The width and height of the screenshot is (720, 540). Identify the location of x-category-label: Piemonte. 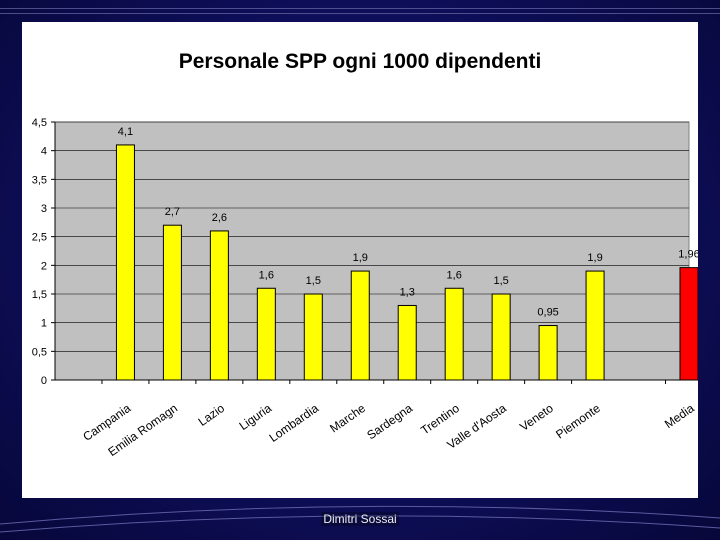
(578, 421).